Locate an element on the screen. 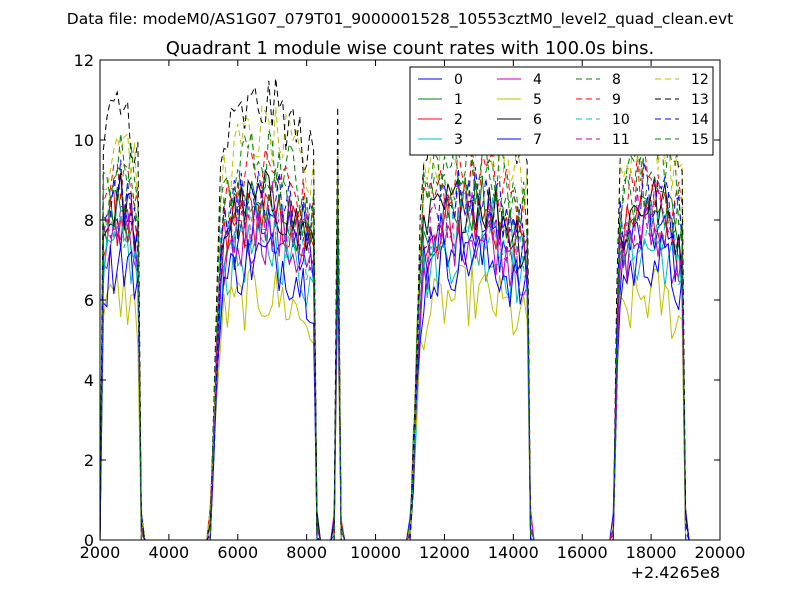 The image size is (800, 600). x-tick-label: 12000 is located at coordinates (444, 552).